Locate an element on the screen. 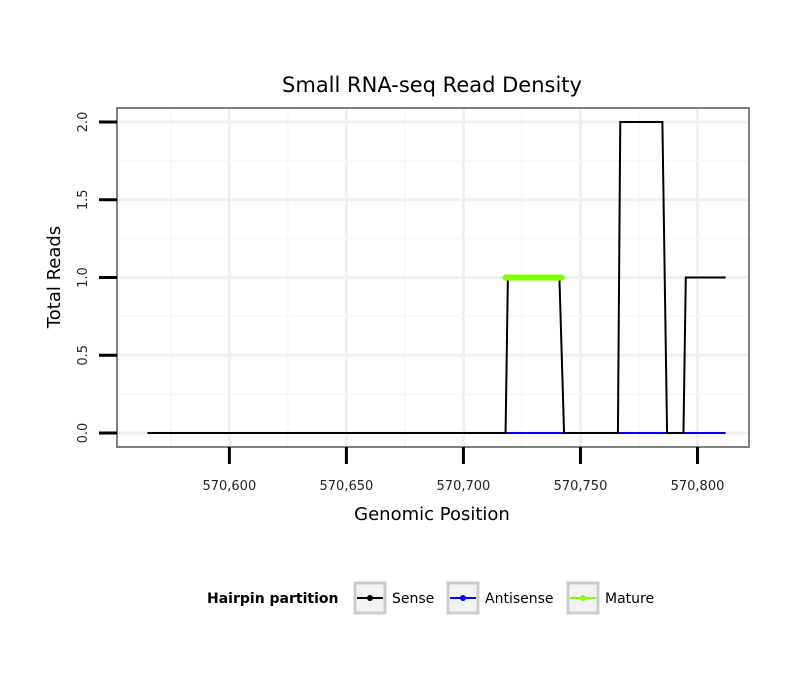 The width and height of the screenshot is (810, 690). x-tick-label: 570,800 is located at coordinates (698, 486).